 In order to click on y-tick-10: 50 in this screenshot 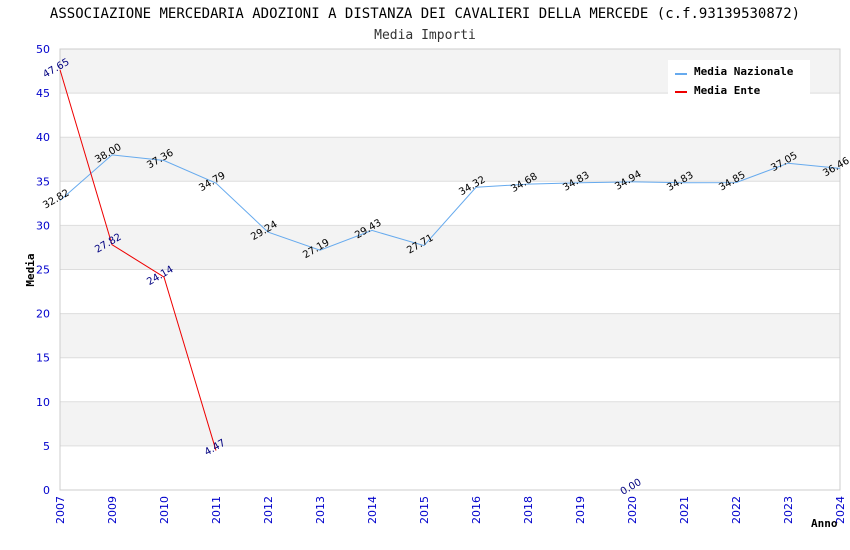, I will do `click(43, 49)`.